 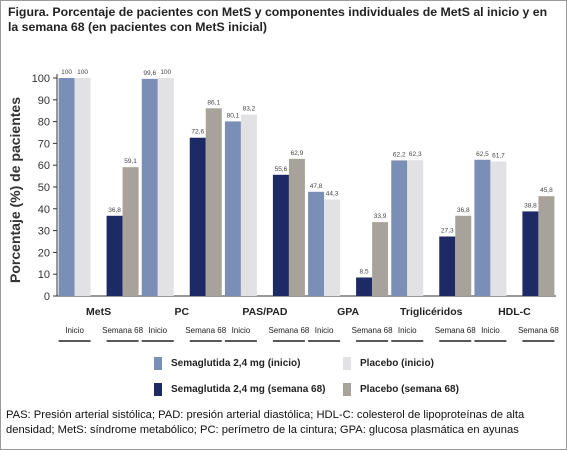 What do you see at coordinates (281, 169) in the screenshot?
I see `data-label: 55,6` at bounding box center [281, 169].